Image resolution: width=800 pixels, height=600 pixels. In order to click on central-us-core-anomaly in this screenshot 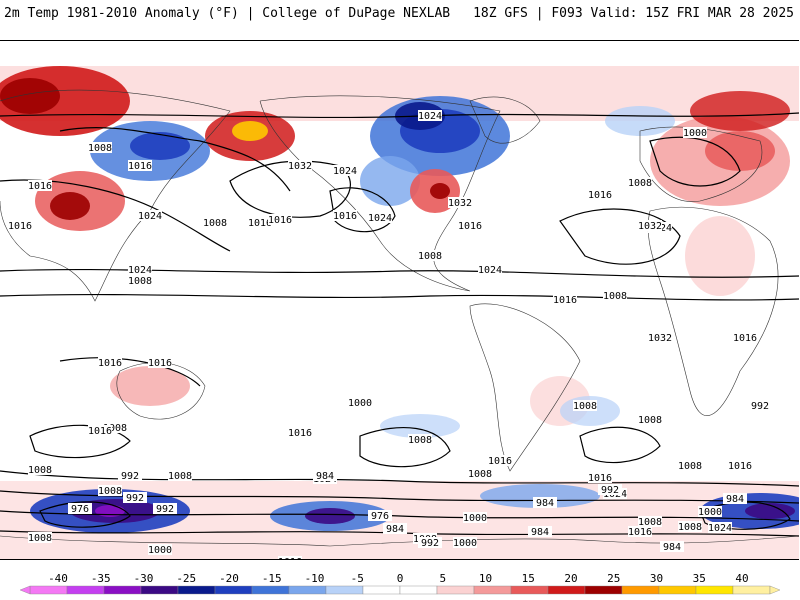, I will do `click(440, 191)`.